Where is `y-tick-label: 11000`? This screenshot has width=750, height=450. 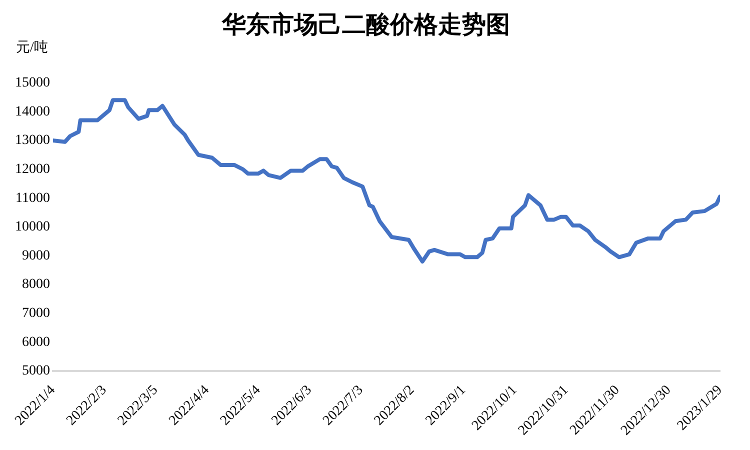 y-tick-label: 11000 is located at coordinates (33, 198).